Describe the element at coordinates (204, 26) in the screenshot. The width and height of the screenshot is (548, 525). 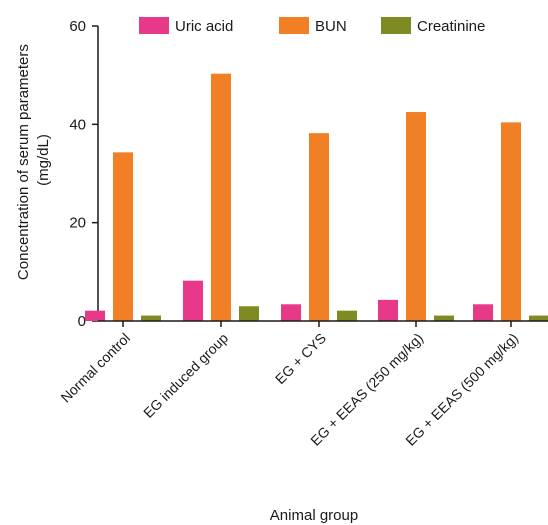
I see `legend-label: Uric acid` at that location.